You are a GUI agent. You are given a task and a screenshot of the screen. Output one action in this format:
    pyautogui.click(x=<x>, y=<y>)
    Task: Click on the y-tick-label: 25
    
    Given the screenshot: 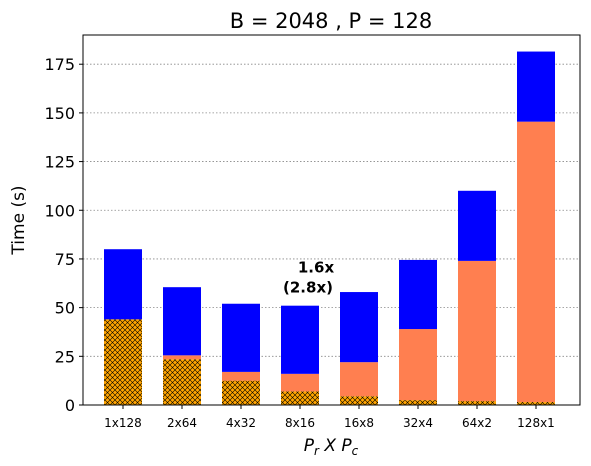 What is the action you would take?
    pyautogui.click(x=65, y=356)
    